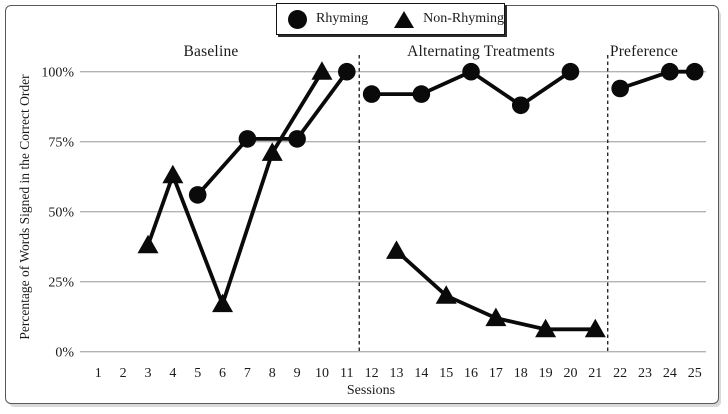 Image resolution: width=728 pixels, height=414 pixels. Describe the element at coordinates (197, 373) in the screenshot. I see `x-tick-label: 5` at that location.